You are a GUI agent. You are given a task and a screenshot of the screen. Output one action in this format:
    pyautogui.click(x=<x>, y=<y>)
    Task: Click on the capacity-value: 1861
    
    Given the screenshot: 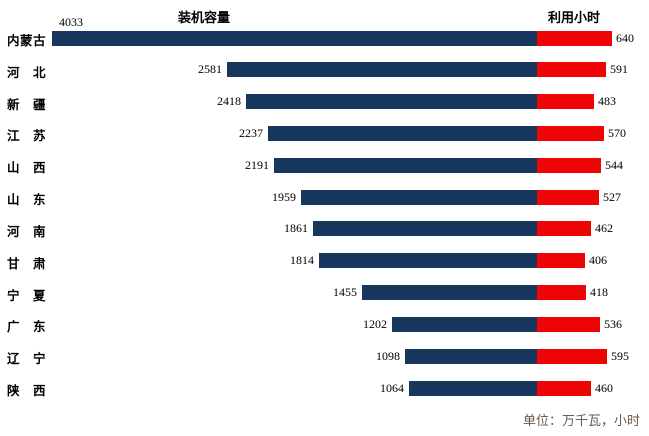 What is the action you would take?
    pyautogui.click(x=296, y=228)
    